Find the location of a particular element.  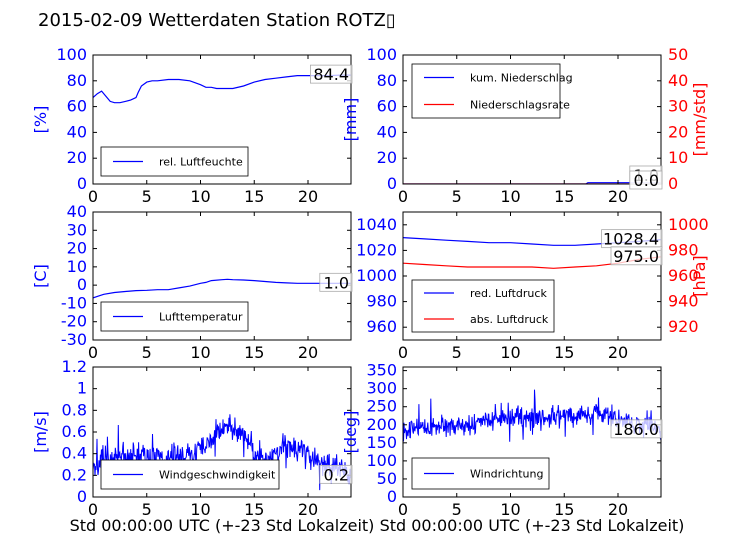

legend-label: red. Luftdruck is located at coordinates (508, 293).